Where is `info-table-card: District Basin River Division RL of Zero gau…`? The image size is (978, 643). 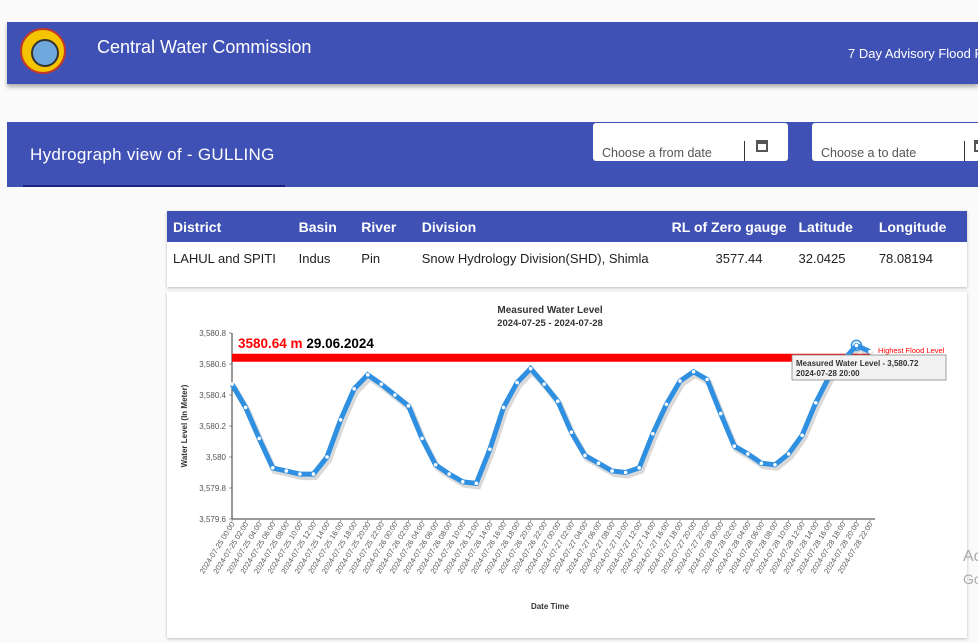
info-table-card: District Basin River Division RL of Zero gau… is located at coordinates (567, 249).